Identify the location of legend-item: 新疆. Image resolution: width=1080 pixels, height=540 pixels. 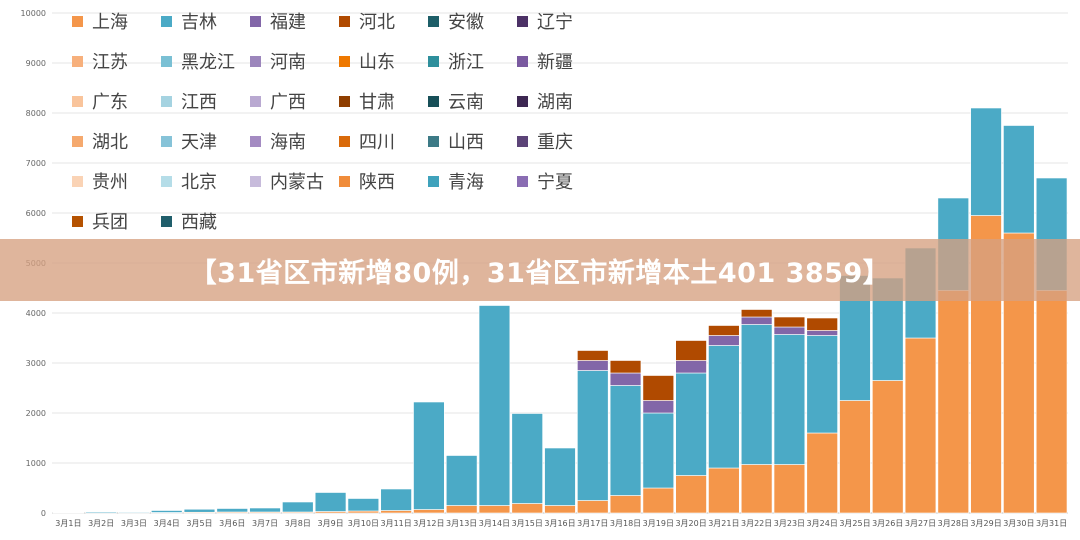
(545, 61).